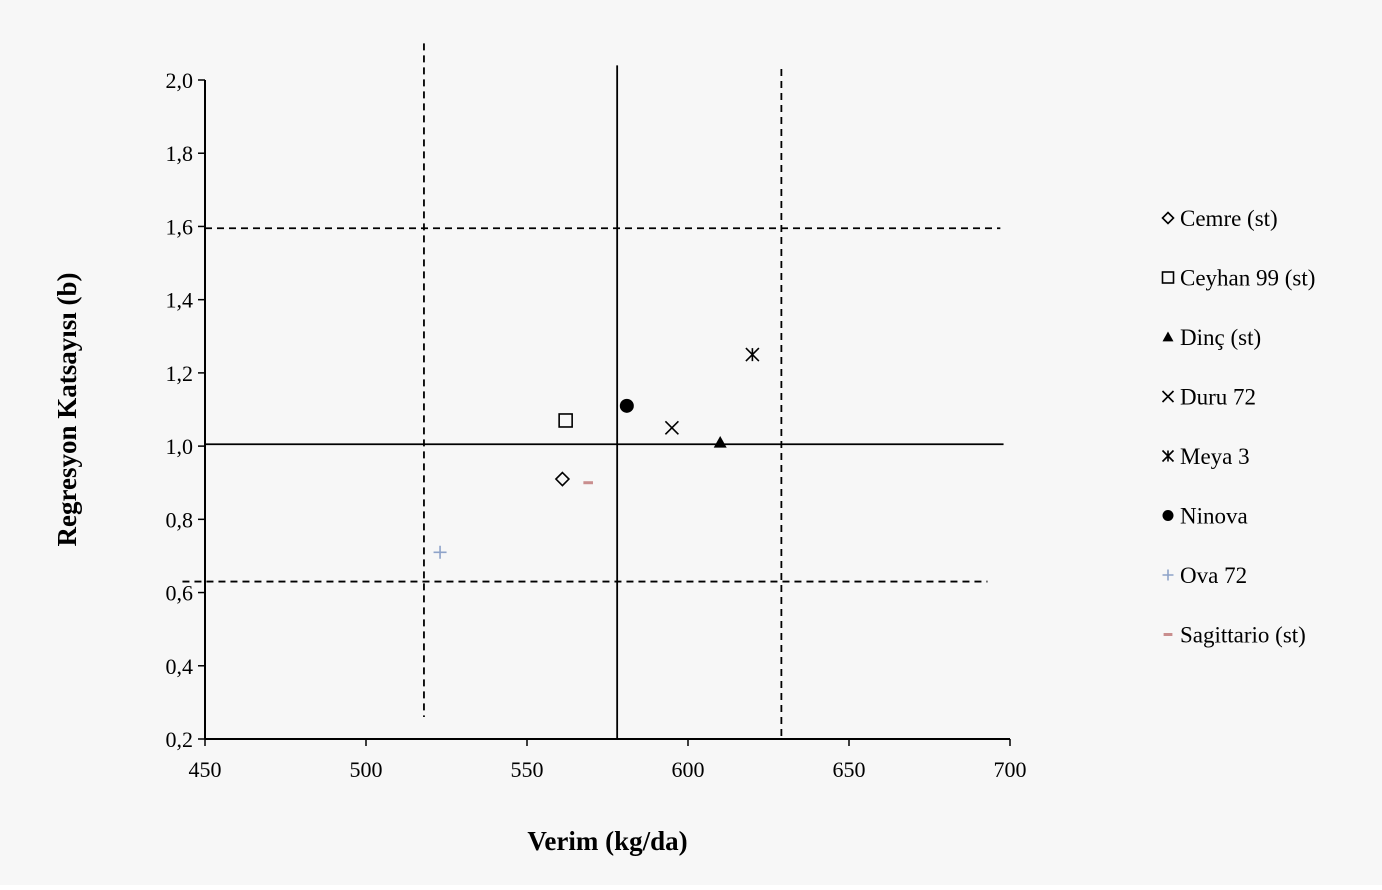 The height and width of the screenshot is (890, 1382). Describe the element at coordinates (1214, 516) in the screenshot. I see `legend-label: Ninova` at that location.